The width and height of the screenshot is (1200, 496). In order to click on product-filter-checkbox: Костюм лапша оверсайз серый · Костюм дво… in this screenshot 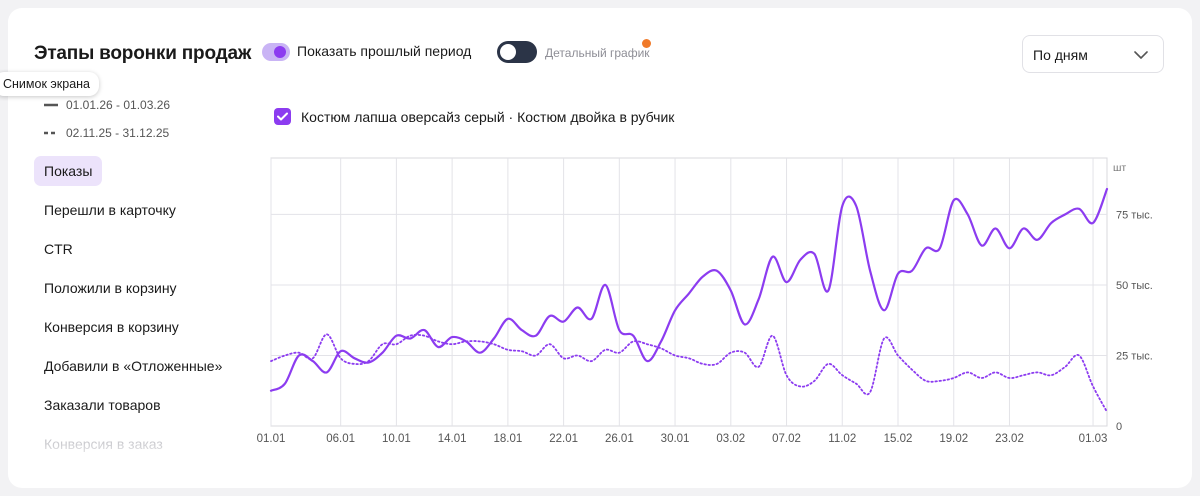, I will do `click(474, 116)`.